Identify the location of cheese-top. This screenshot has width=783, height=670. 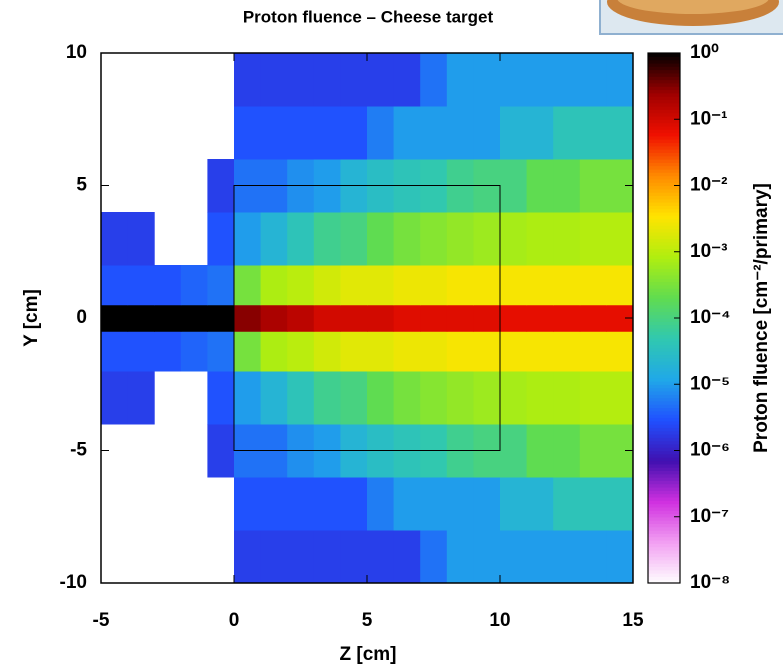
(693, 7).